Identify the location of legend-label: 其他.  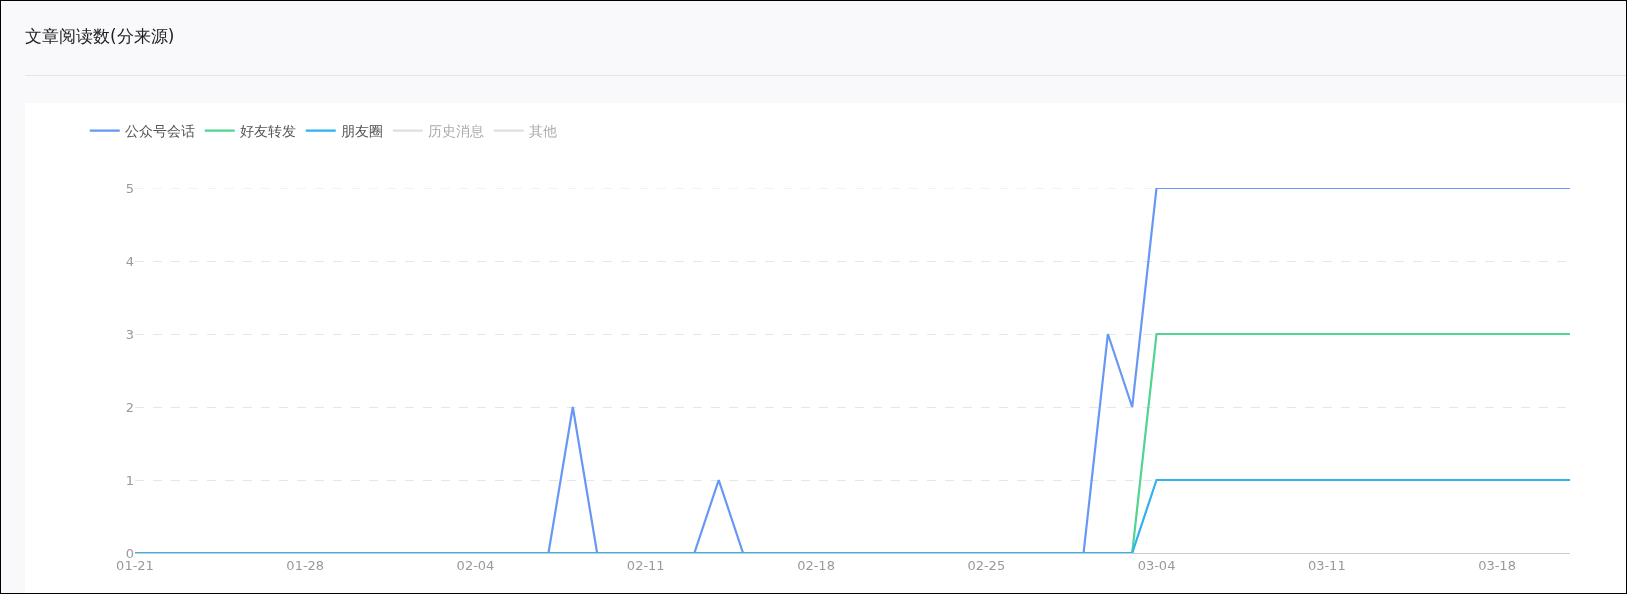
(542, 131).